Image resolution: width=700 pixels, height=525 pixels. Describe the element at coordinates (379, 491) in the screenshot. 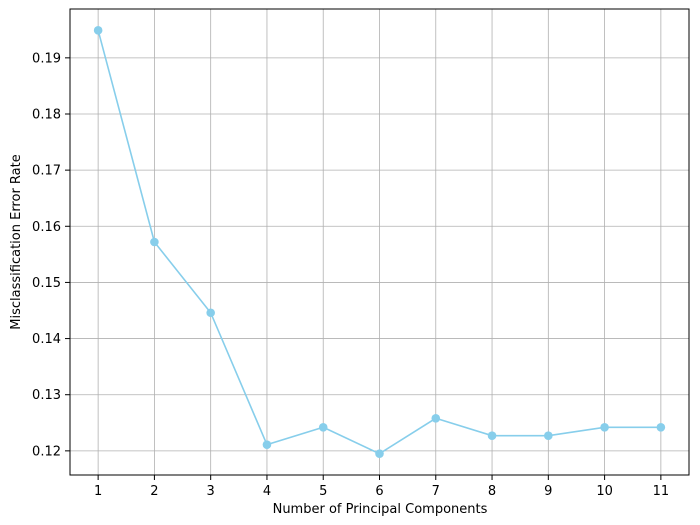

I see `x-tick-label: 6` at that location.